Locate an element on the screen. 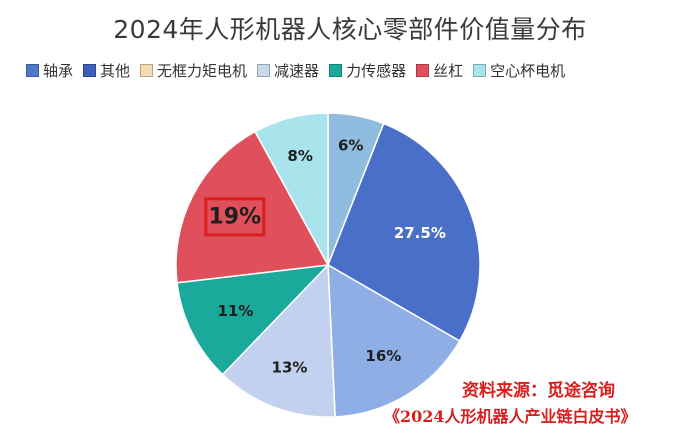 The height and width of the screenshot is (442, 700). slice-label: 11% is located at coordinates (235, 311).